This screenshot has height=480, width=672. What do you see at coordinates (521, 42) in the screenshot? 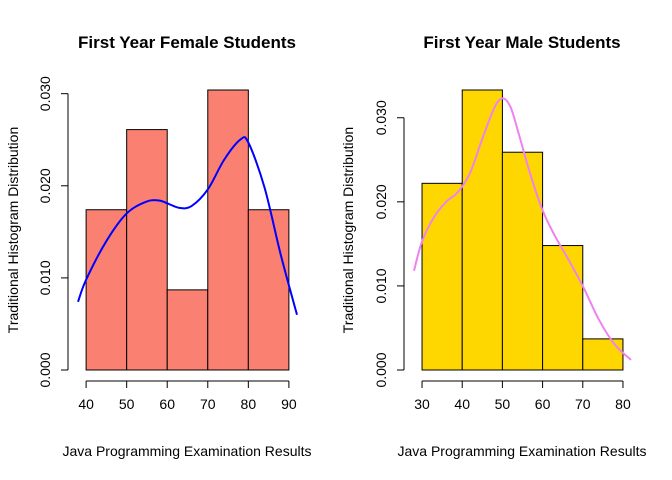
I see `chart-title: First Year Male Students` at bounding box center [521, 42].